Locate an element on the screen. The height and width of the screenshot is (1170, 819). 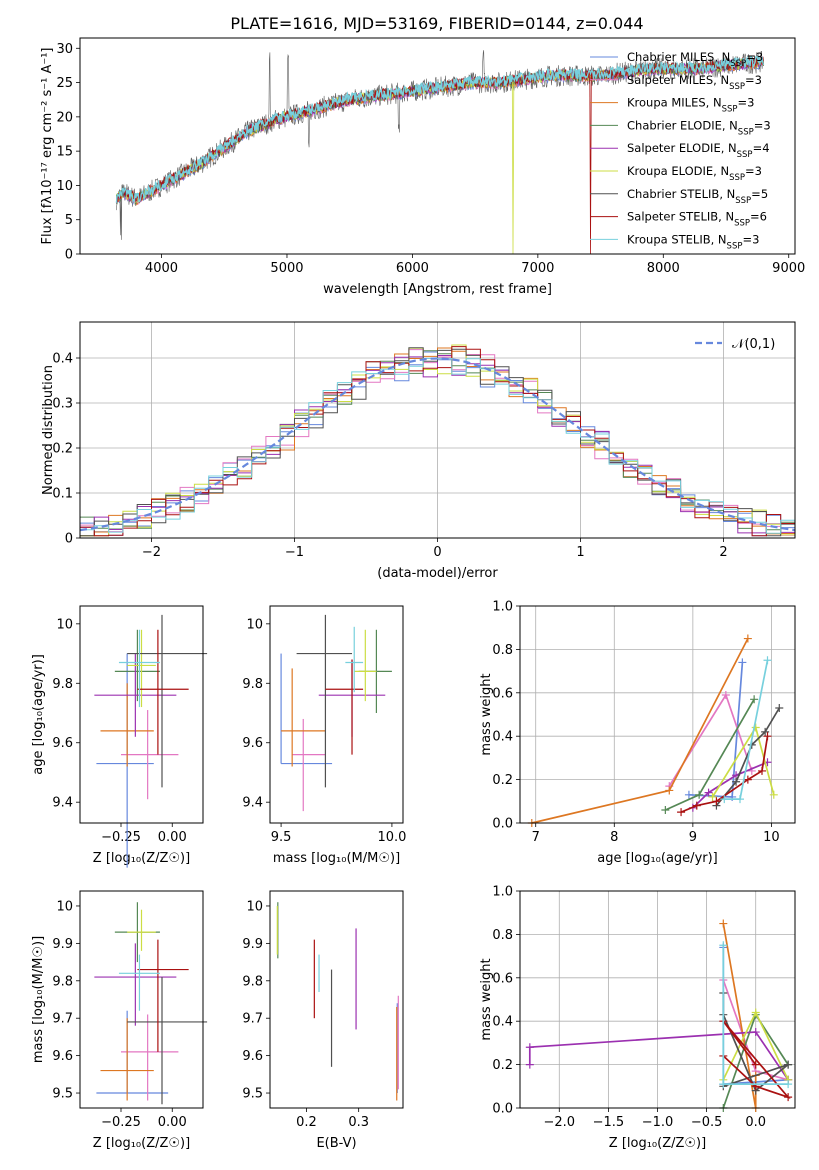
mass-vs-ebv-panel: 0.2 0.3 9.5 9.6 9.7 9.8 9.9 10 E(B-V) is located at coordinates (323, 1020).